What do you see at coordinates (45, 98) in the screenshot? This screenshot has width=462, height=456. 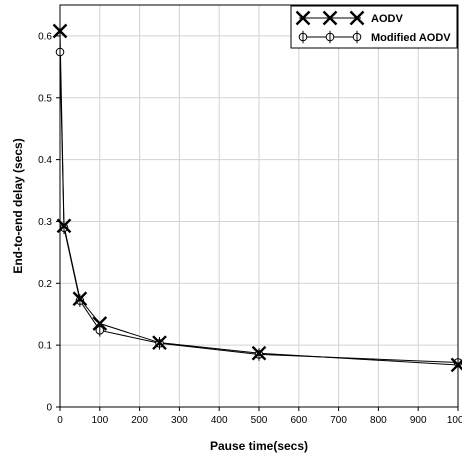 I see `y-tick-label: 0.5` at bounding box center [45, 98].